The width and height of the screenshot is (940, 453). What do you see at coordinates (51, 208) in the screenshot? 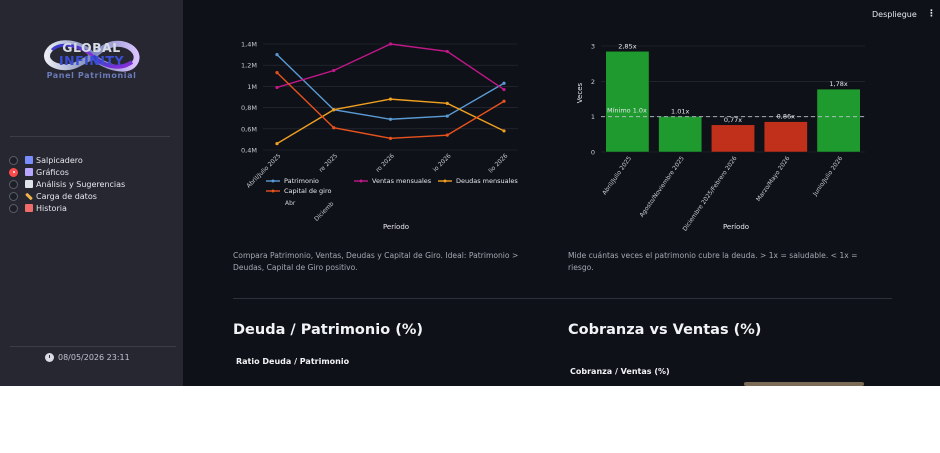
I see `sidebar-item-label: Historia` at bounding box center [51, 208].